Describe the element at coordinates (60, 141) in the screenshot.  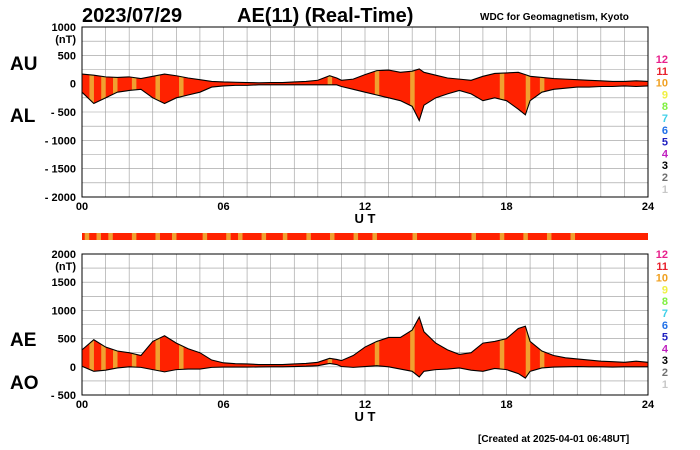
I see `y-tick-label: - 1000` at that location.